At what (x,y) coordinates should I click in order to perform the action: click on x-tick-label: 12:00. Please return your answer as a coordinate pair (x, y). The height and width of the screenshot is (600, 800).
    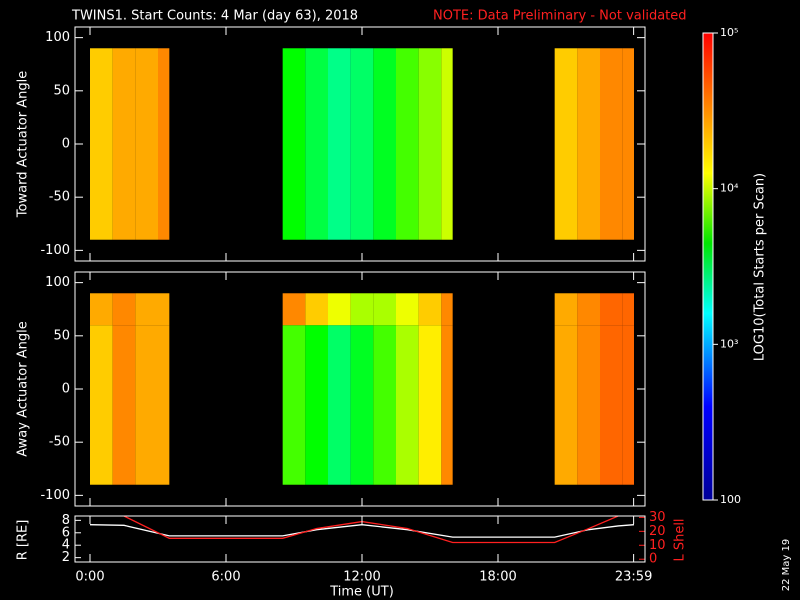
    Looking at the image, I should click on (361, 577).